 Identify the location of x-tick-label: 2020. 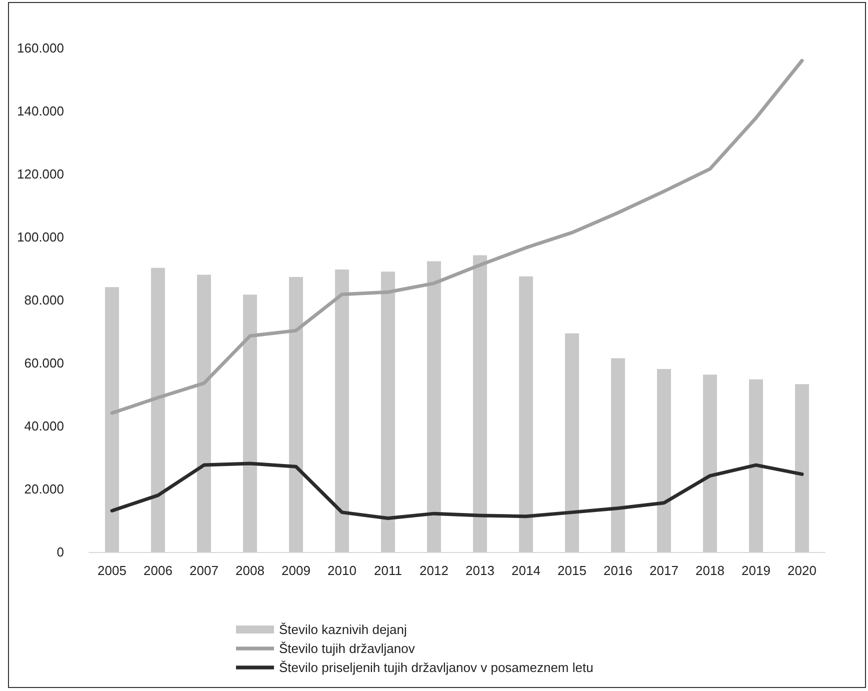
(802, 570).